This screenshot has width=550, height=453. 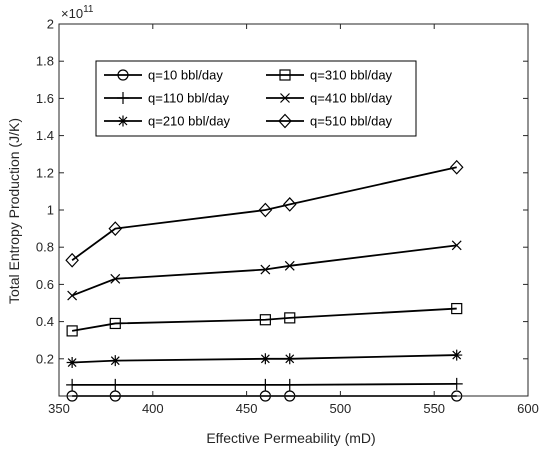 What do you see at coordinates (45, 321) in the screenshot?
I see `y-tick-label: 0.4` at bounding box center [45, 321].